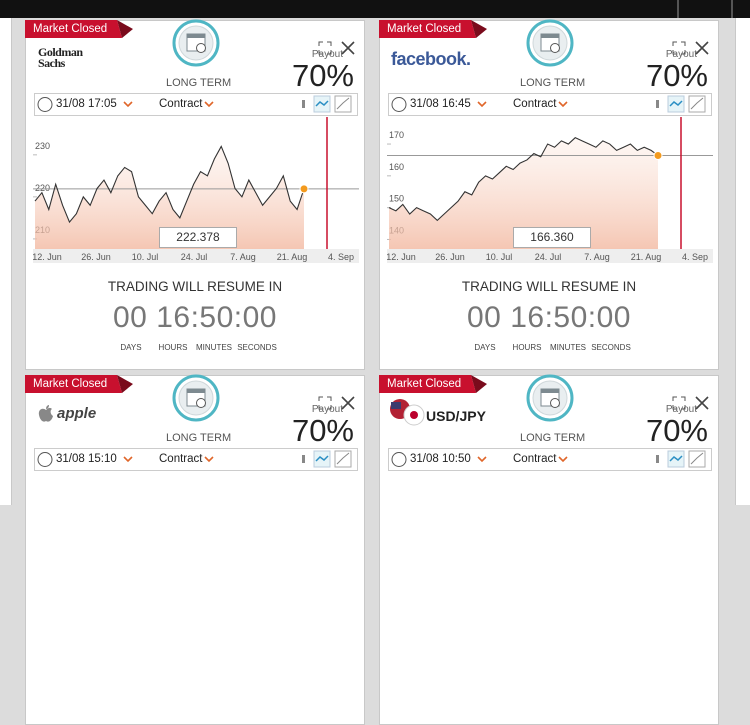 The width and height of the screenshot is (750, 725). I want to click on asset-logo: USD/JPY, so click(456, 416).